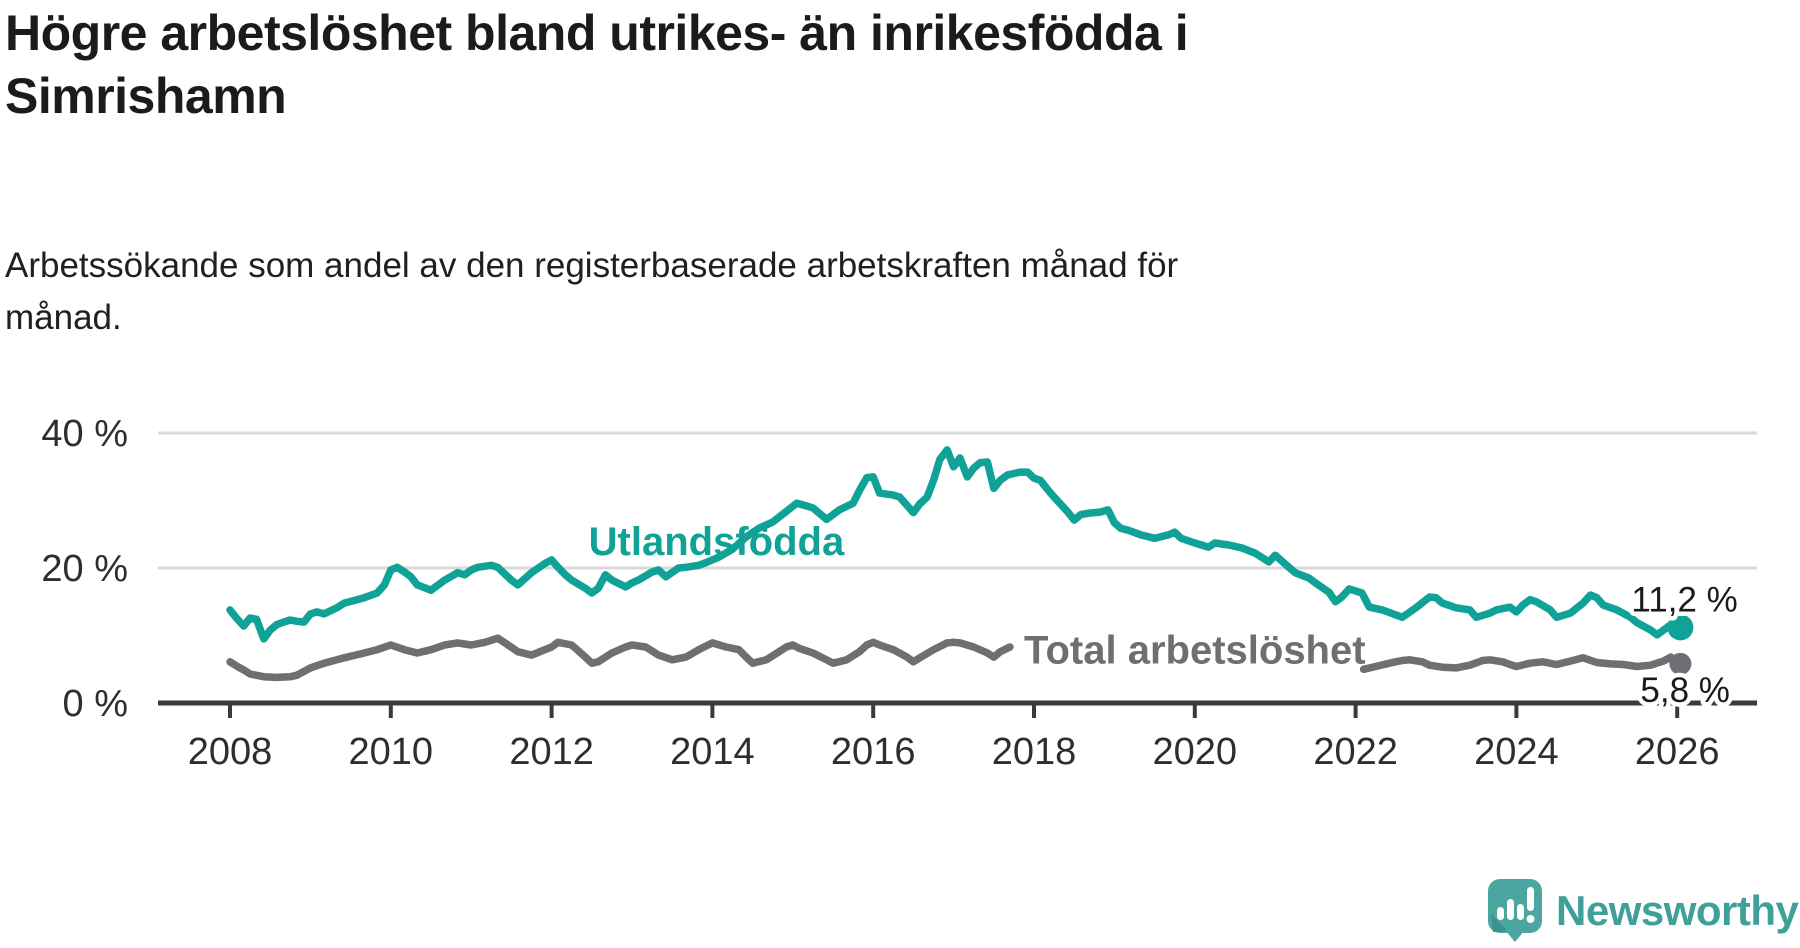  What do you see at coordinates (391, 752) in the screenshot?
I see `x-axis-label: 2010` at bounding box center [391, 752].